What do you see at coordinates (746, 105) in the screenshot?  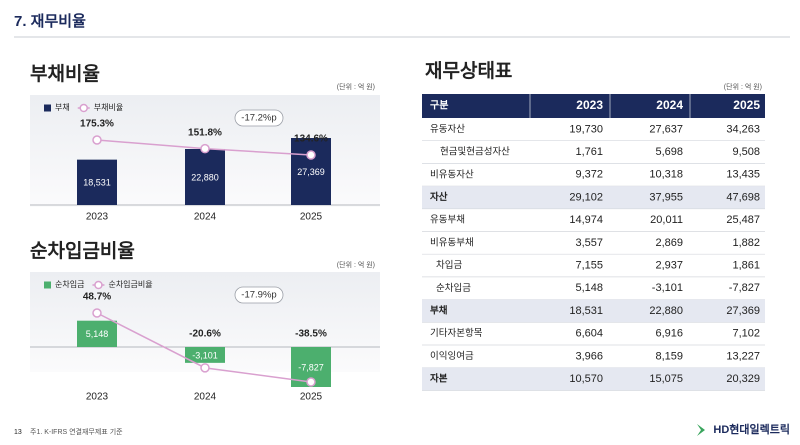 I see `table-header-cell: 2025` at bounding box center [746, 105].